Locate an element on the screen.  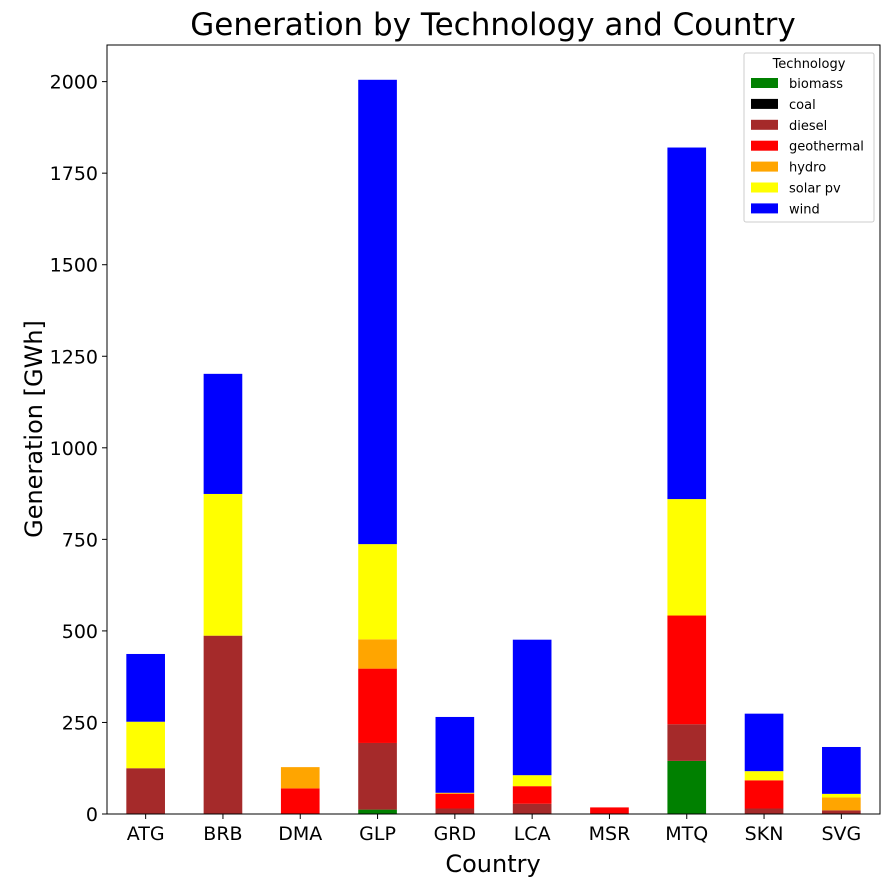
bar-segment-glp-solar-pv is located at coordinates (377, 592).